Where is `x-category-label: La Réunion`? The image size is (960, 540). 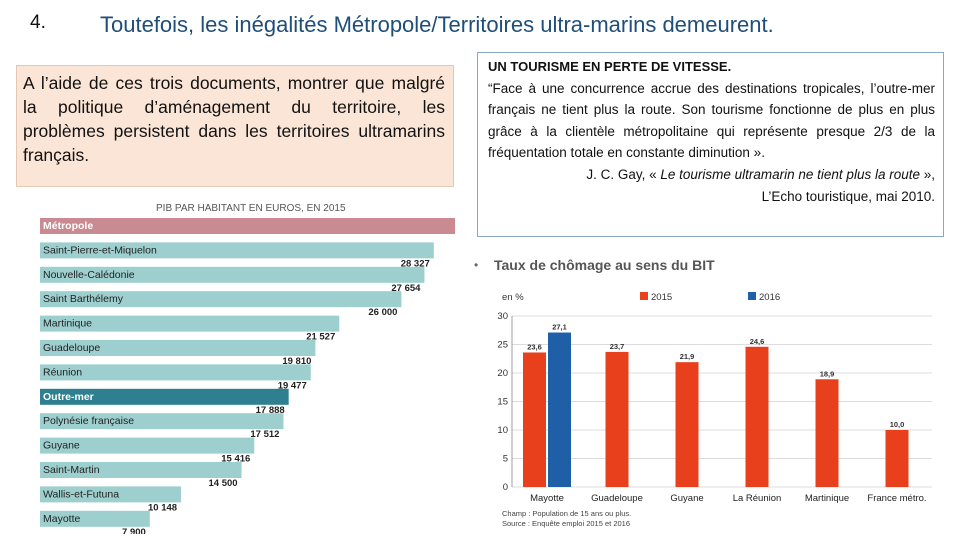
x-category-label: La Réunion is located at coordinates (757, 498).